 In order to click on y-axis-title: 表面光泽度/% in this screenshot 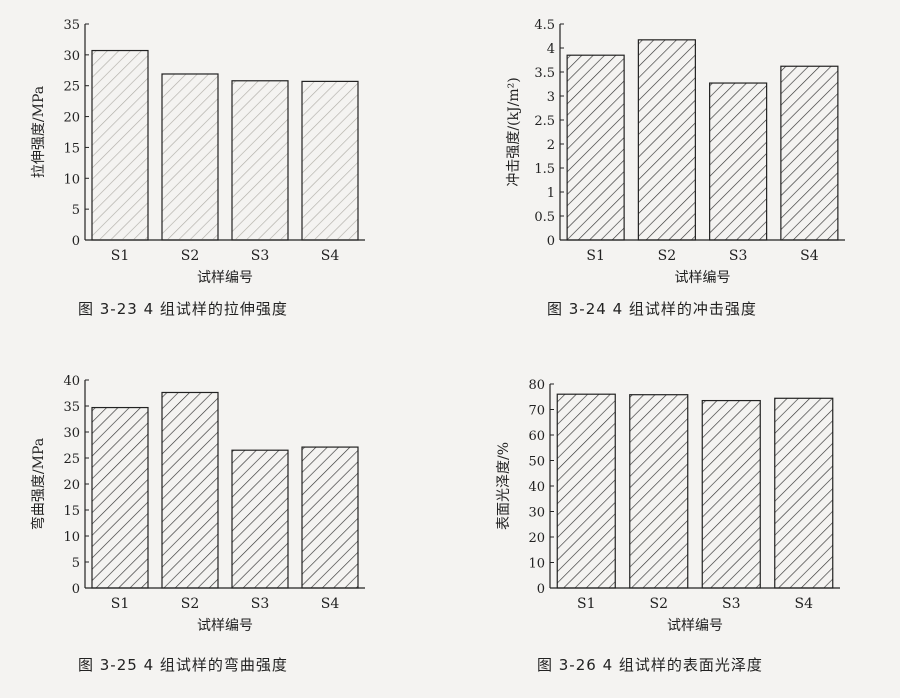, I will do `click(504, 486)`.